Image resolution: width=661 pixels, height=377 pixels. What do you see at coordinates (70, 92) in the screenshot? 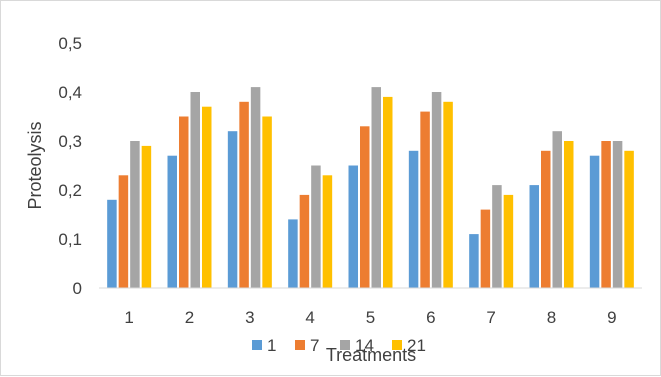
I see `y-tick-label: 0,4` at bounding box center [70, 92].